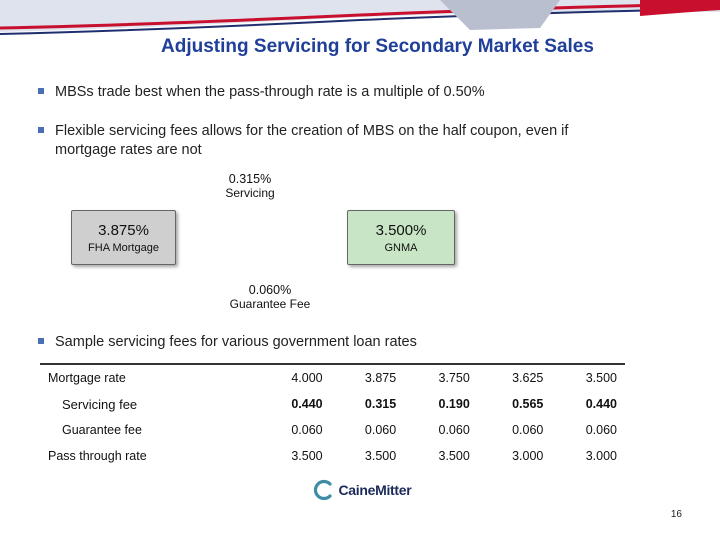  Describe the element at coordinates (270, 290) in the screenshot. I see `guarantee-value: 0.060%` at that location.